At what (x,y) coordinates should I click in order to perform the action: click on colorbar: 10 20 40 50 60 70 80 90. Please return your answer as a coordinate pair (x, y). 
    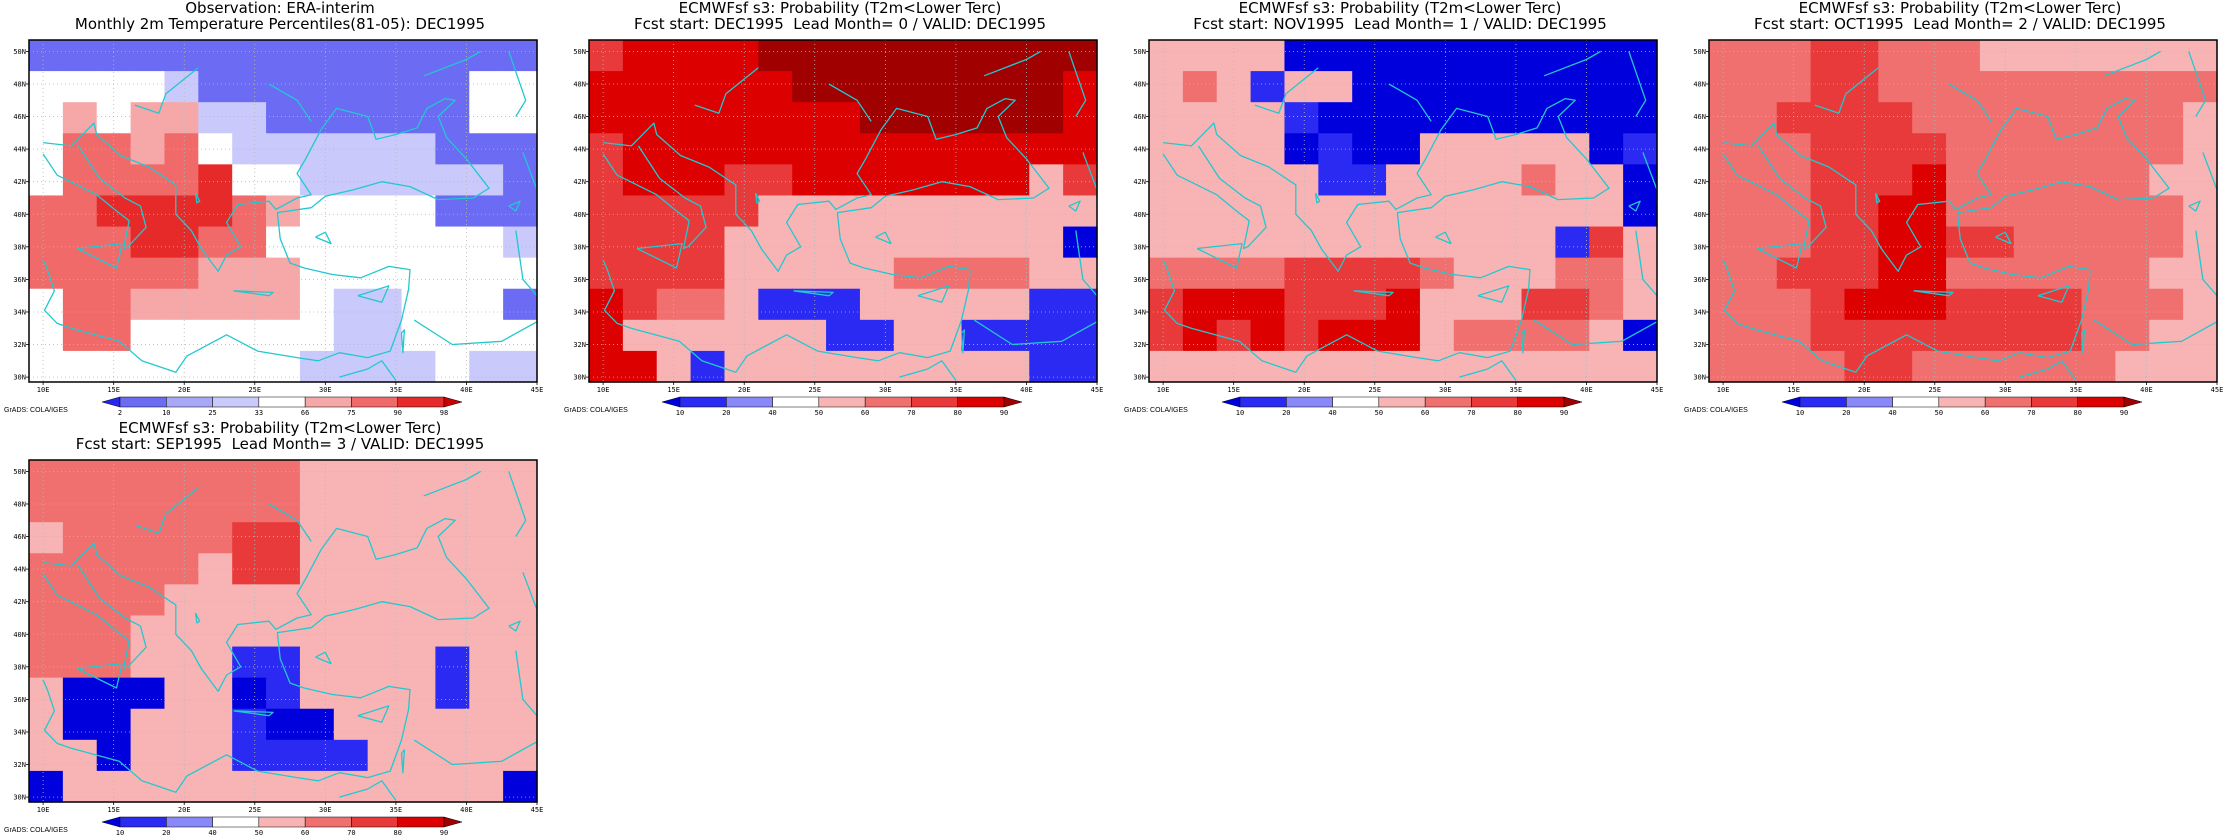
    Looking at the image, I should click on (842, 406).